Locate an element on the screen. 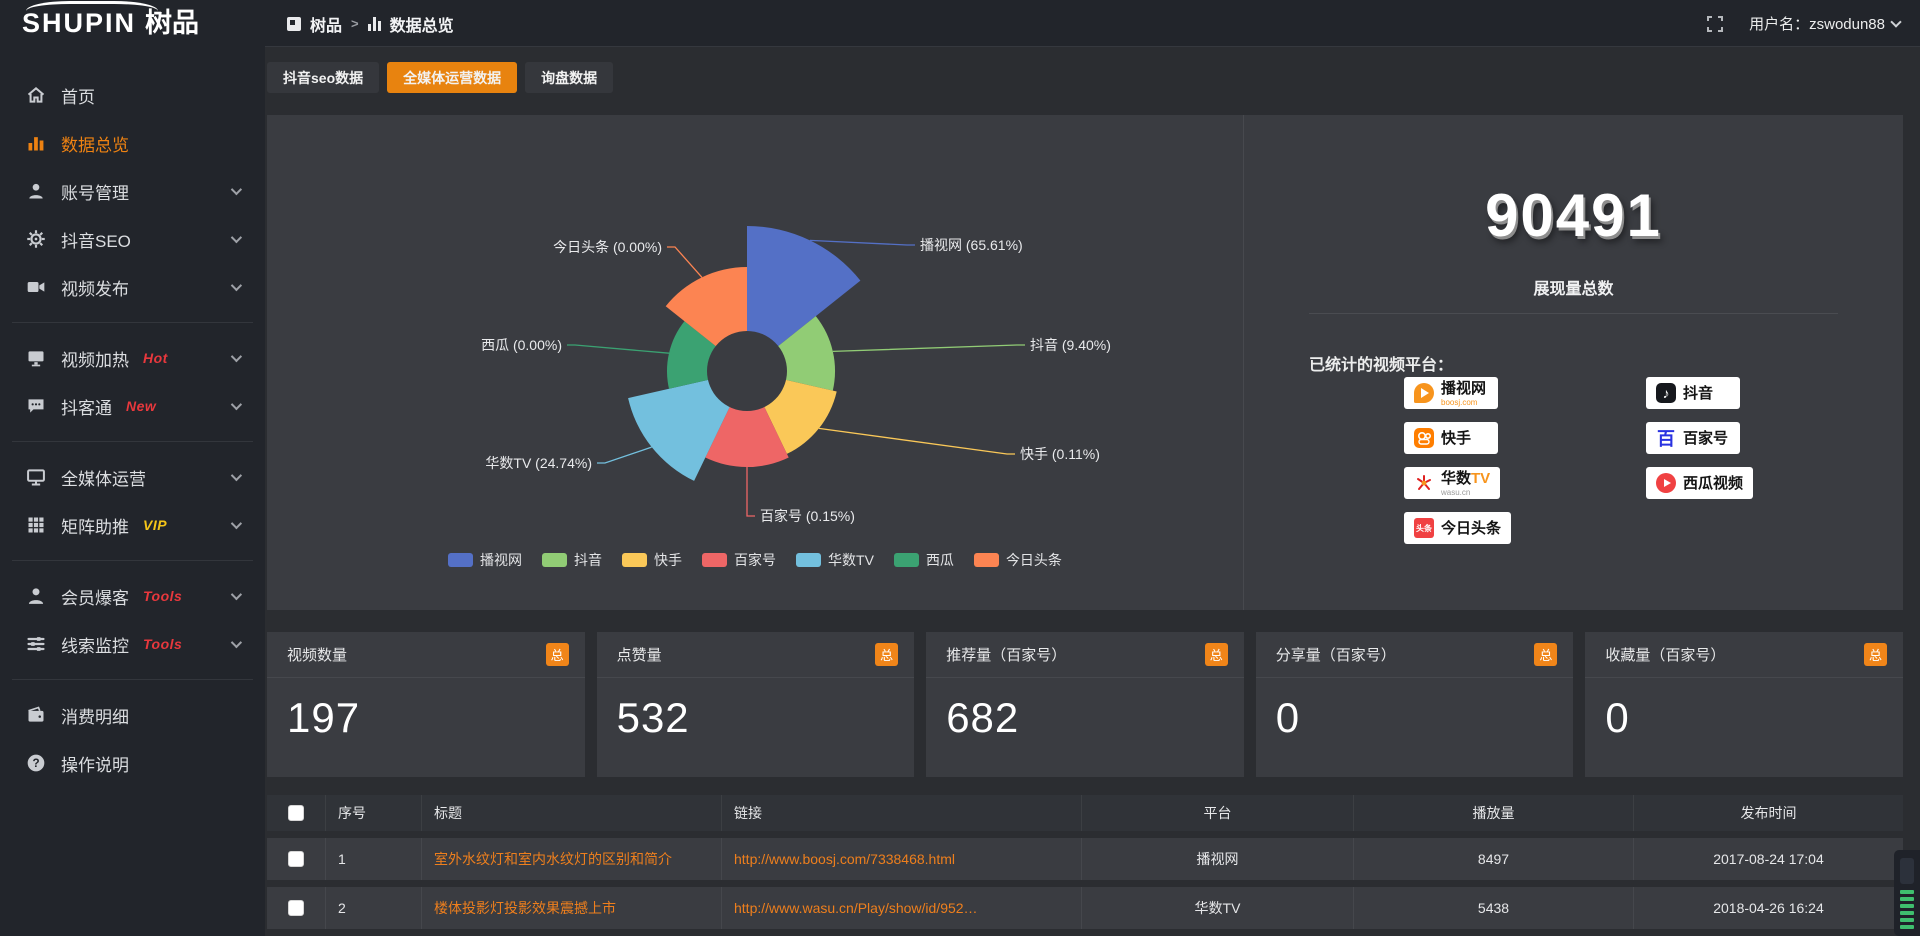 The image size is (1920, 936). app-square-icon is located at coordinates (294, 23).